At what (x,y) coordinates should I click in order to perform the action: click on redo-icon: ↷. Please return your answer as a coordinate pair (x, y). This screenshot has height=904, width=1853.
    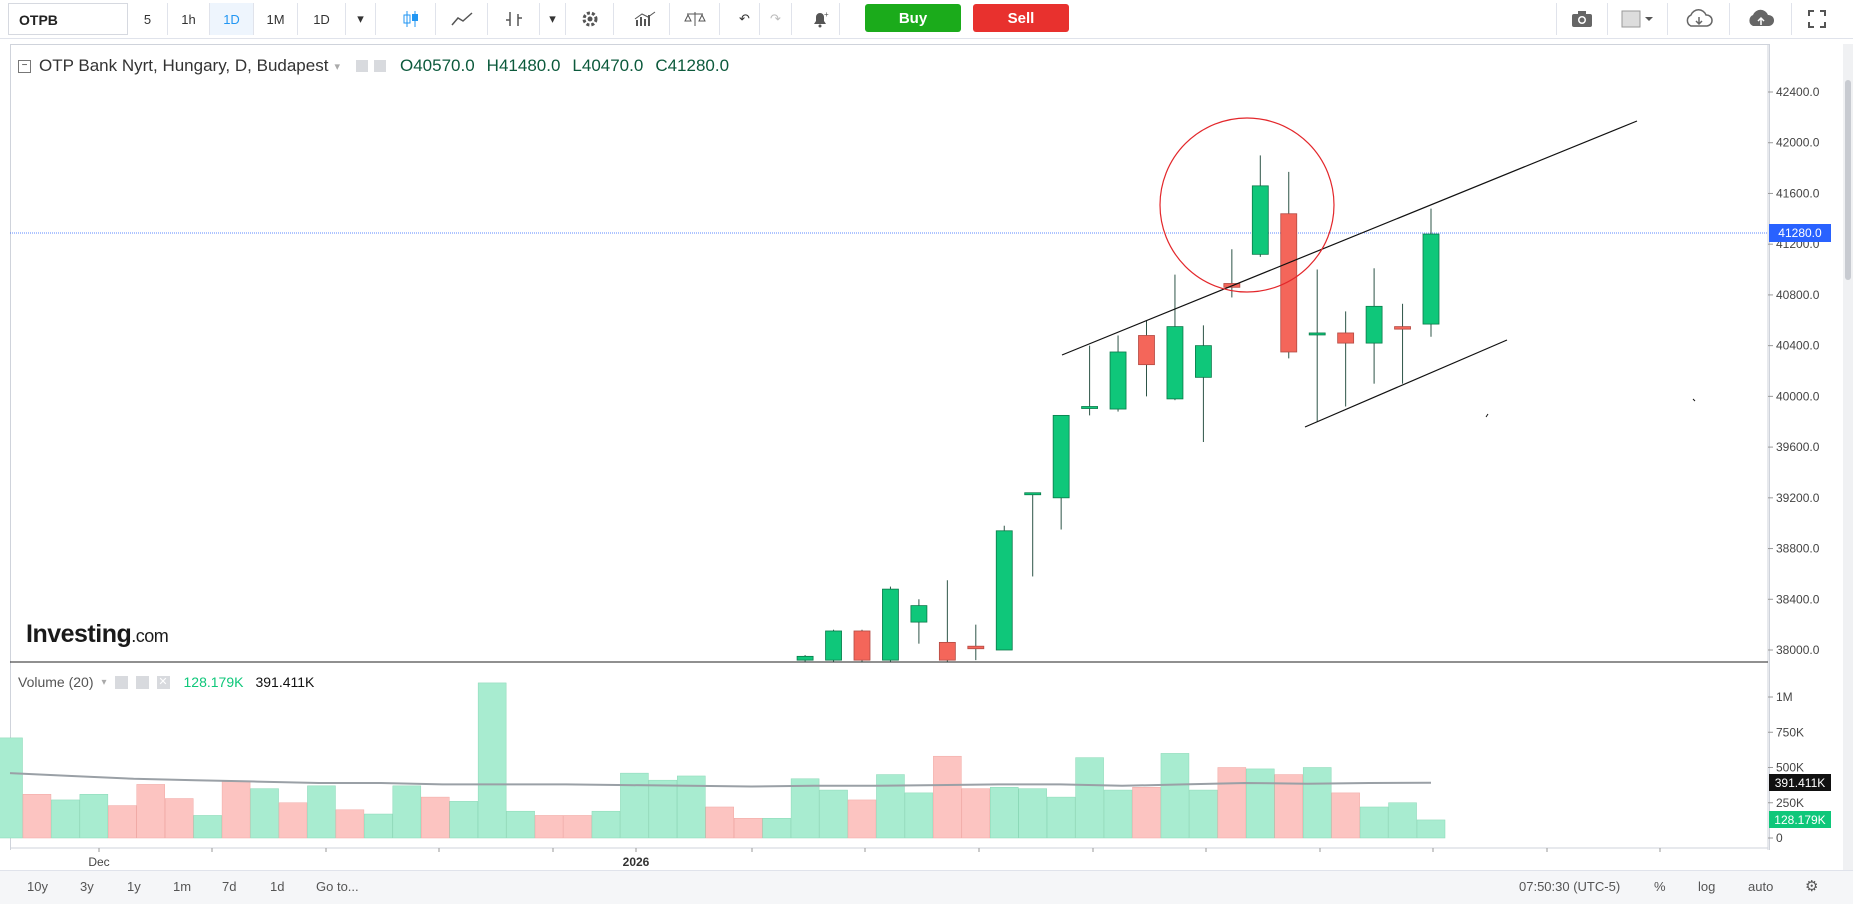
    Looking at the image, I should click on (776, 19).